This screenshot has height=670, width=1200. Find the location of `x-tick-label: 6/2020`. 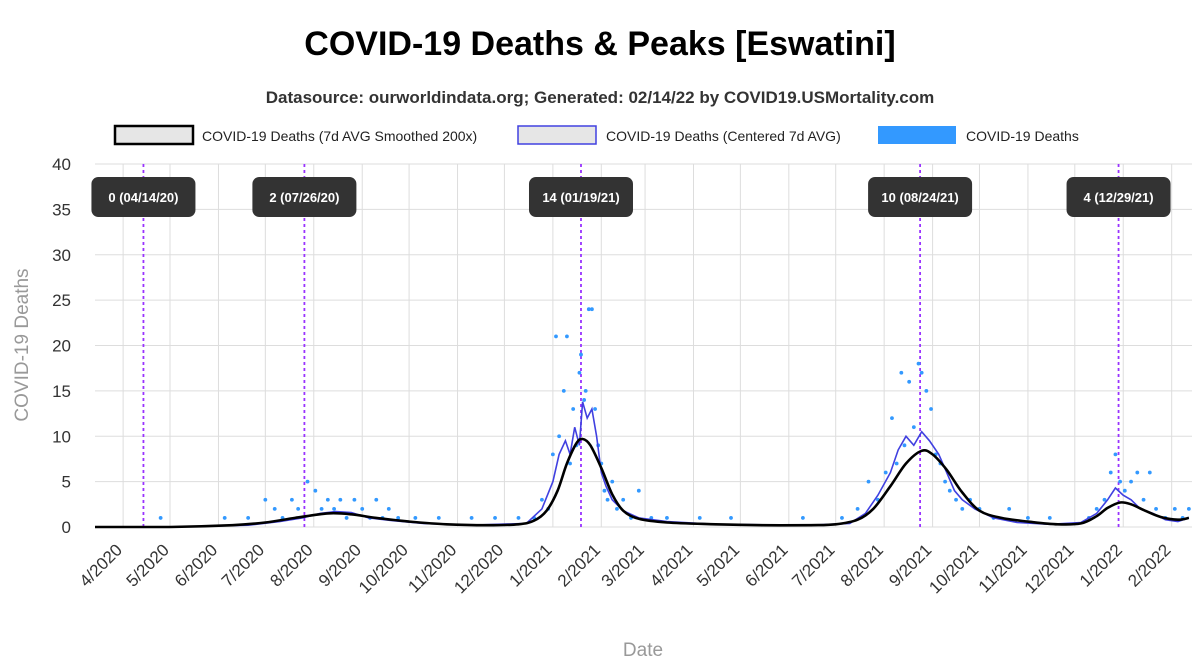

x-tick-label: 6/2020 is located at coordinates (196, 565).